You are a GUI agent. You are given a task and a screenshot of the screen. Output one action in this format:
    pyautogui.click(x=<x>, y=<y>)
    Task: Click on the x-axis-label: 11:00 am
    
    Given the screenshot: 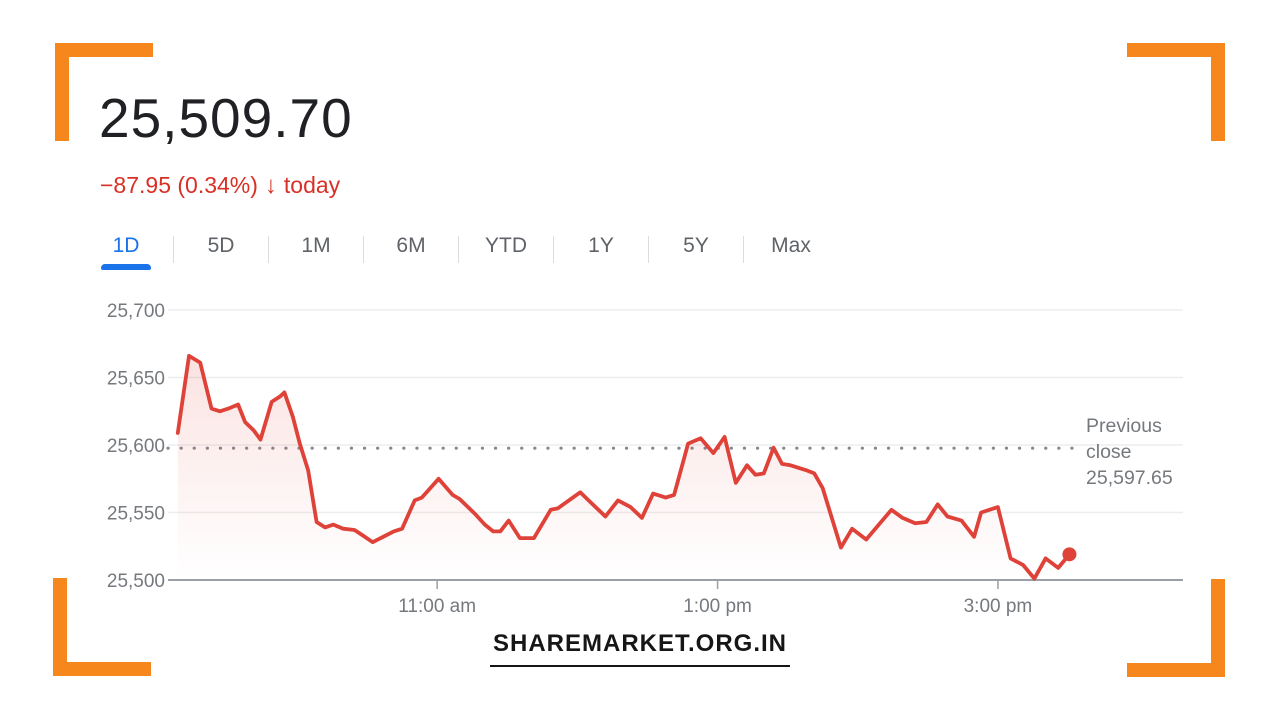 What is the action you would take?
    pyautogui.click(x=437, y=606)
    